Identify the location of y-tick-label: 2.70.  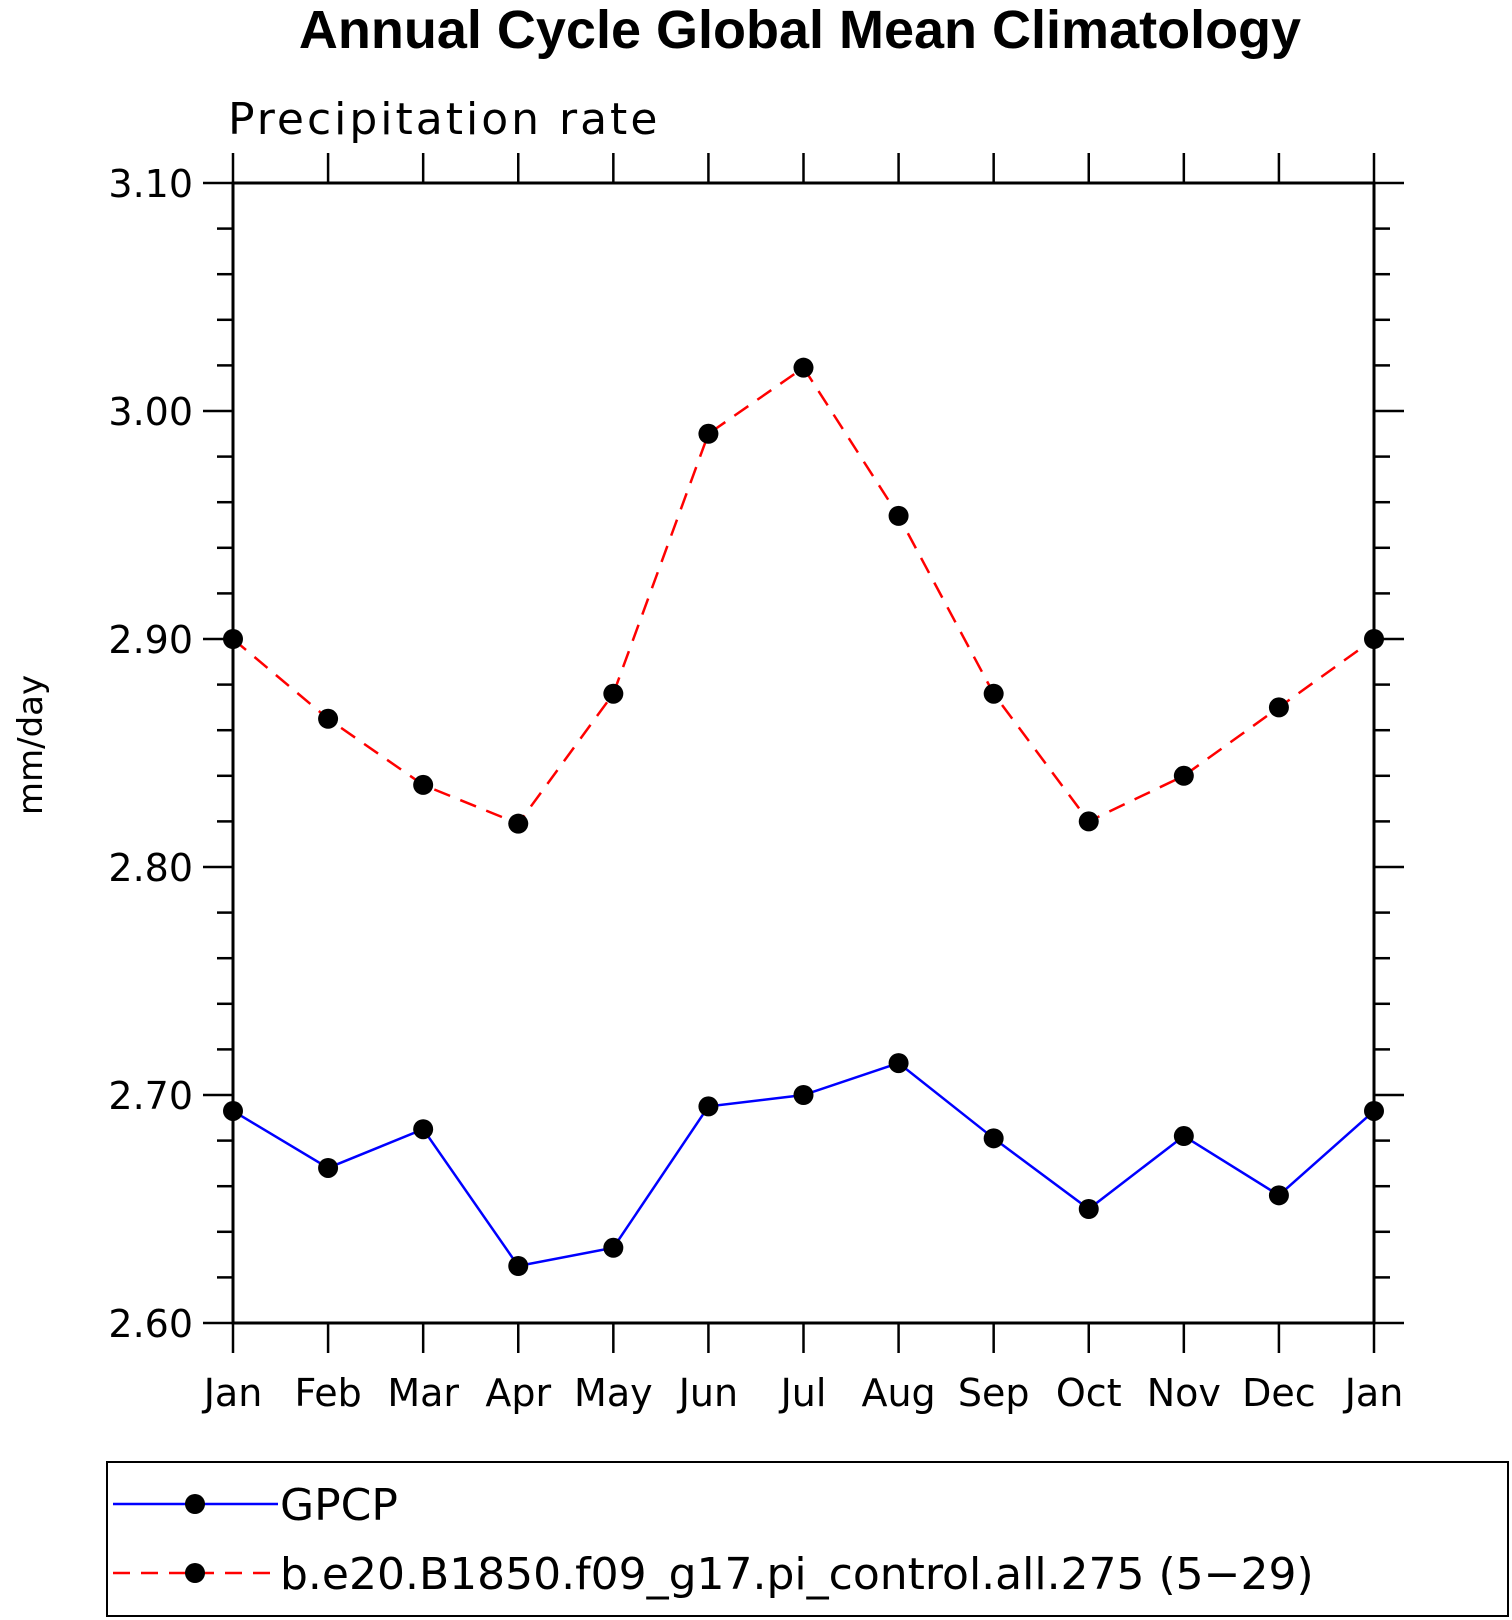
(150, 1096).